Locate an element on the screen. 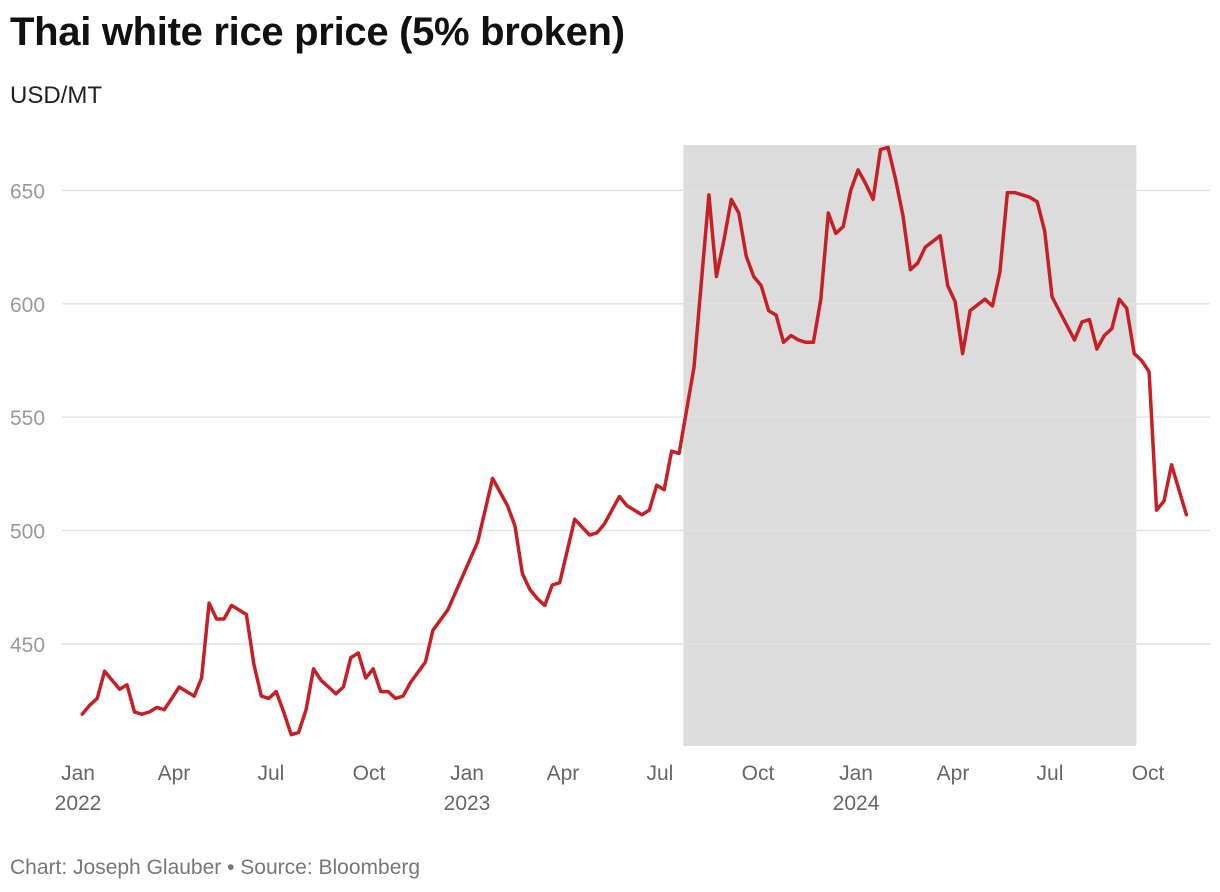 The height and width of the screenshot is (892, 1220). y-axis: 450 500 550 600 650 is located at coordinates (27, 418).